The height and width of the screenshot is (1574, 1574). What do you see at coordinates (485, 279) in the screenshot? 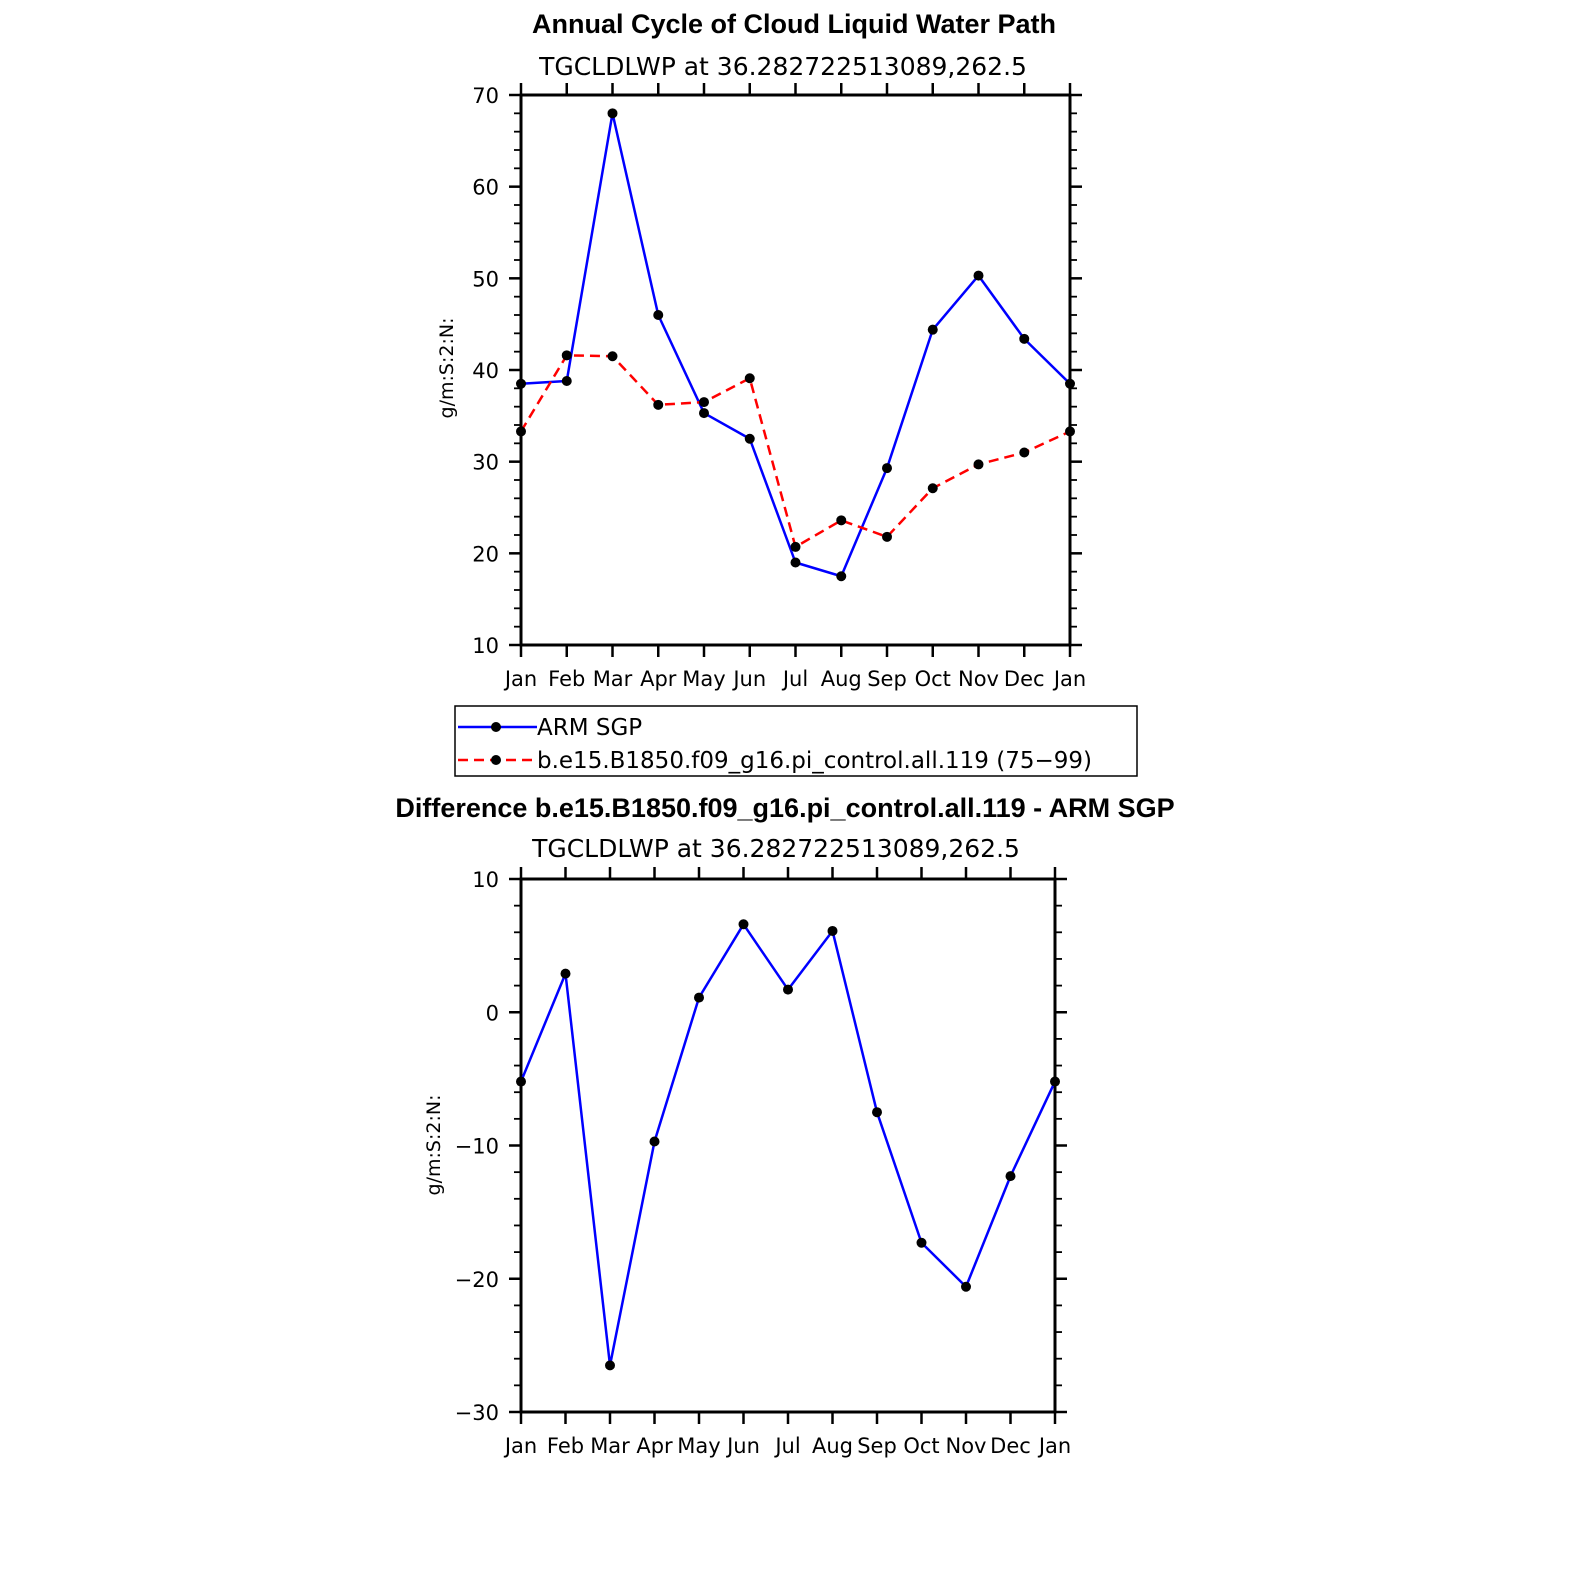
I see `y-tick-label: 50` at bounding box center [485, 279].